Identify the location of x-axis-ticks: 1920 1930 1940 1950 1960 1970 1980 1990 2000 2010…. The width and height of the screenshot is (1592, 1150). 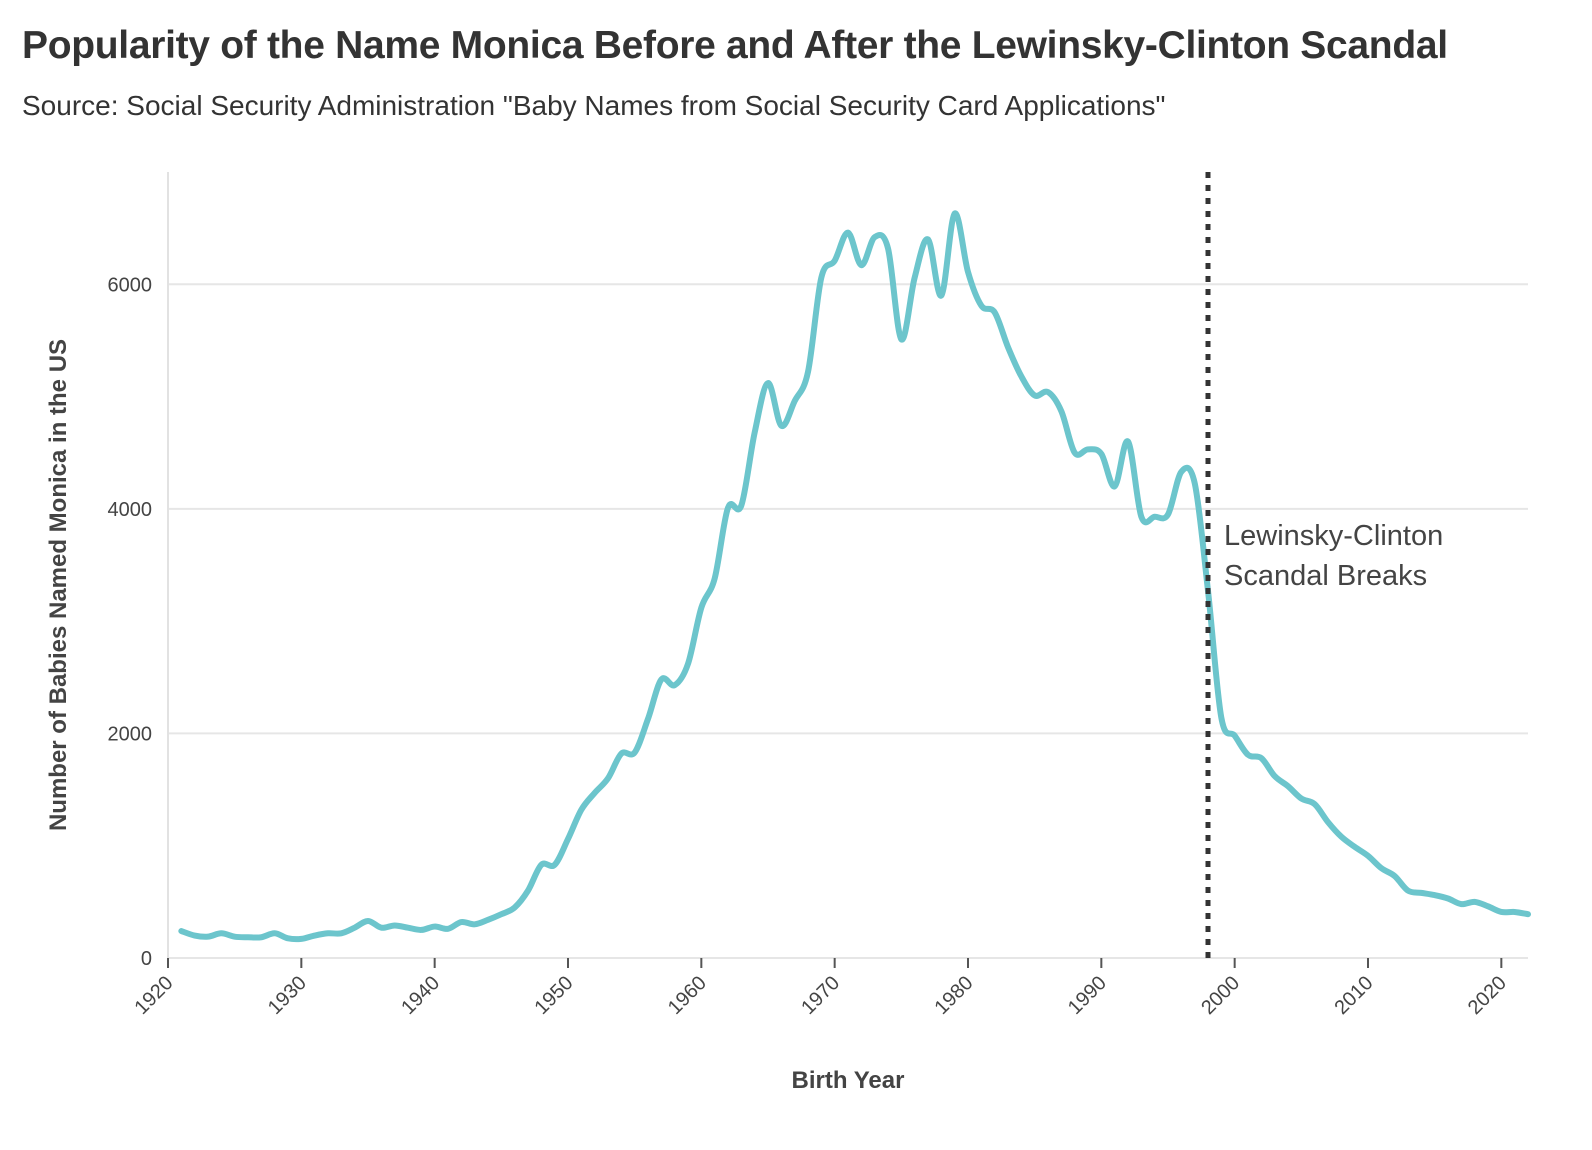
(821, 988).